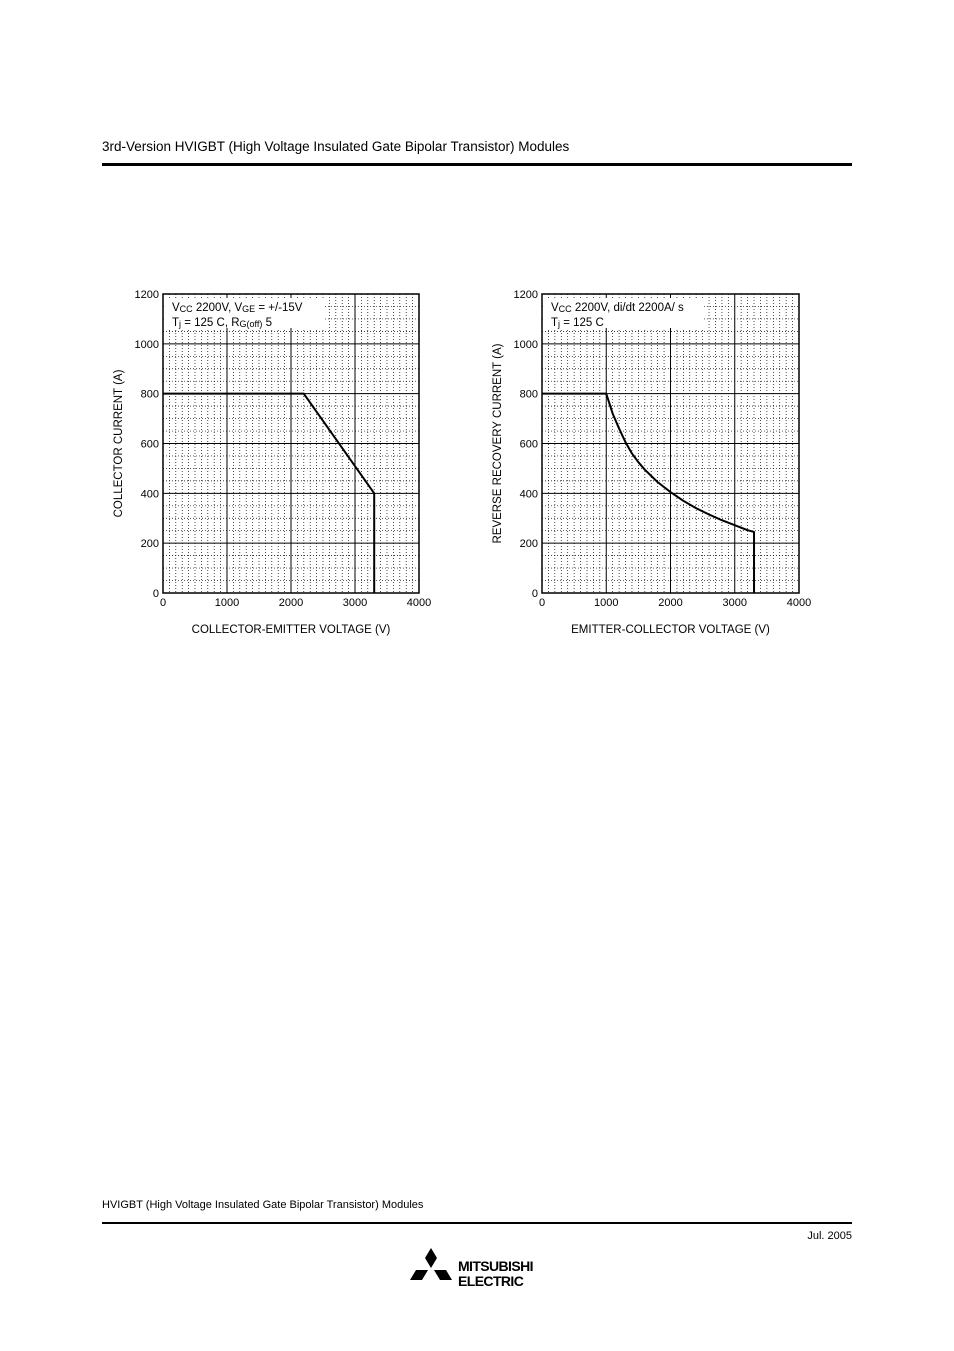  What do you see at coordinates (477, 164) in the screenshot?
I see `header-rule` at bounding box center [477, 164].